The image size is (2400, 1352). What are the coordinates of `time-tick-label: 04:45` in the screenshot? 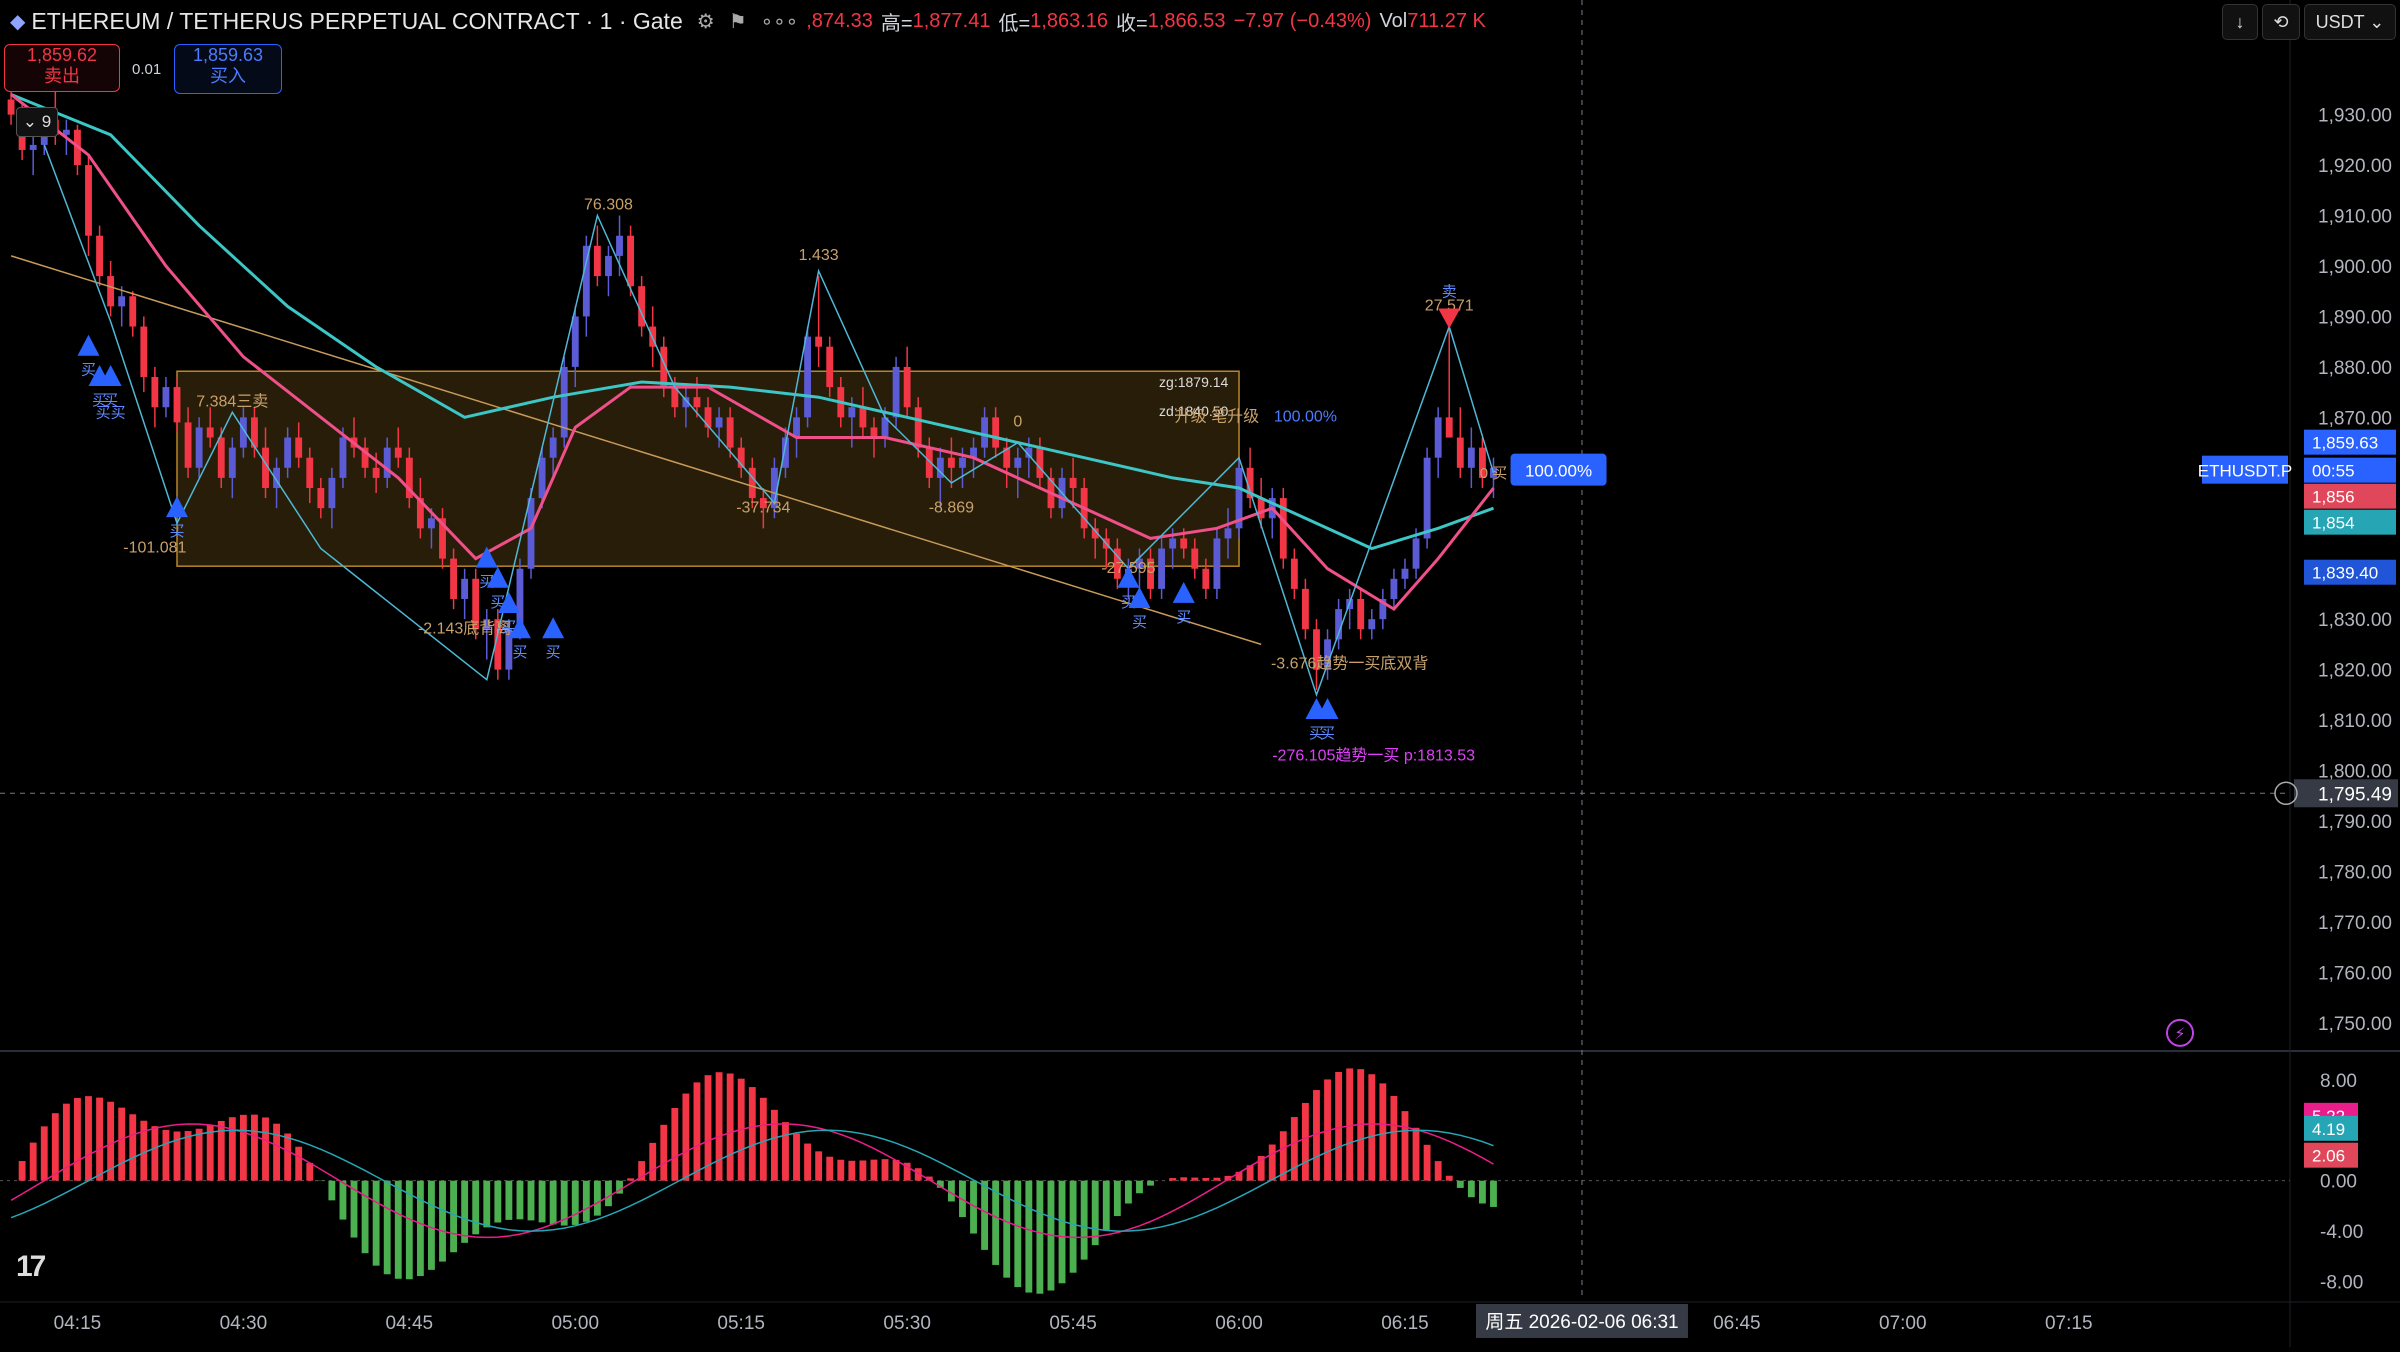 It's located at (410, 1323).